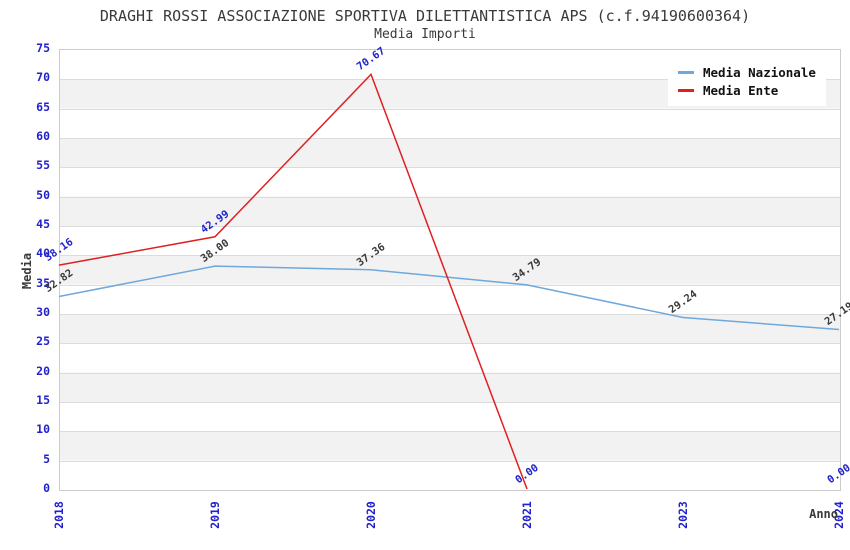  Describe the element at coordinates (43, 165) in the screenshot. I see `y-tick-55: 55` at that location.